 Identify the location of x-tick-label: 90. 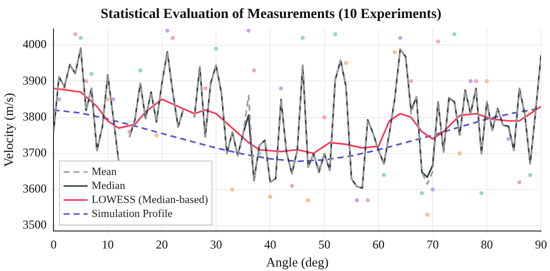
(541, 244).